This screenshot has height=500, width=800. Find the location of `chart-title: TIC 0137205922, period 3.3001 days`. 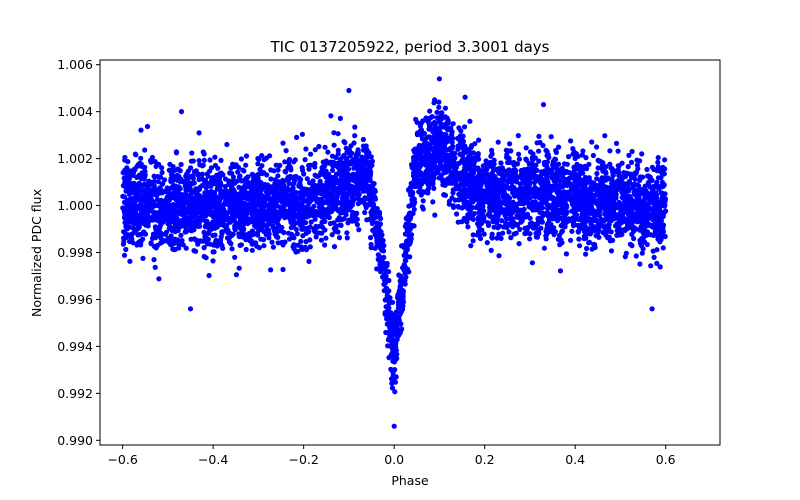

chart-title: TIC 0137205922, period 3.3001 days is located at coordinates (409, 47).